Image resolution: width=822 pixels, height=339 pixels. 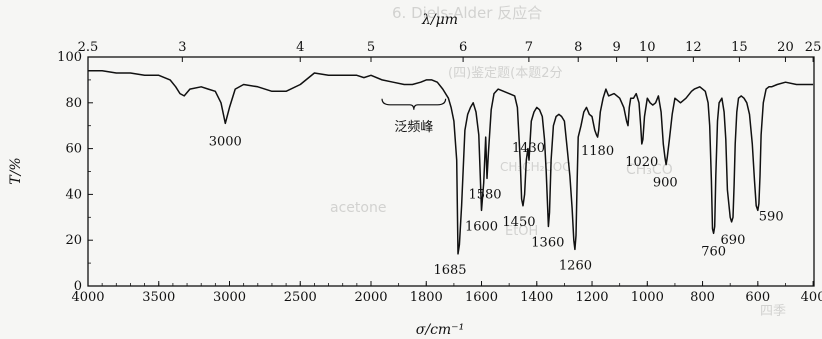 I want to click on top-tick-label: 3, so click(x=182, y=47).